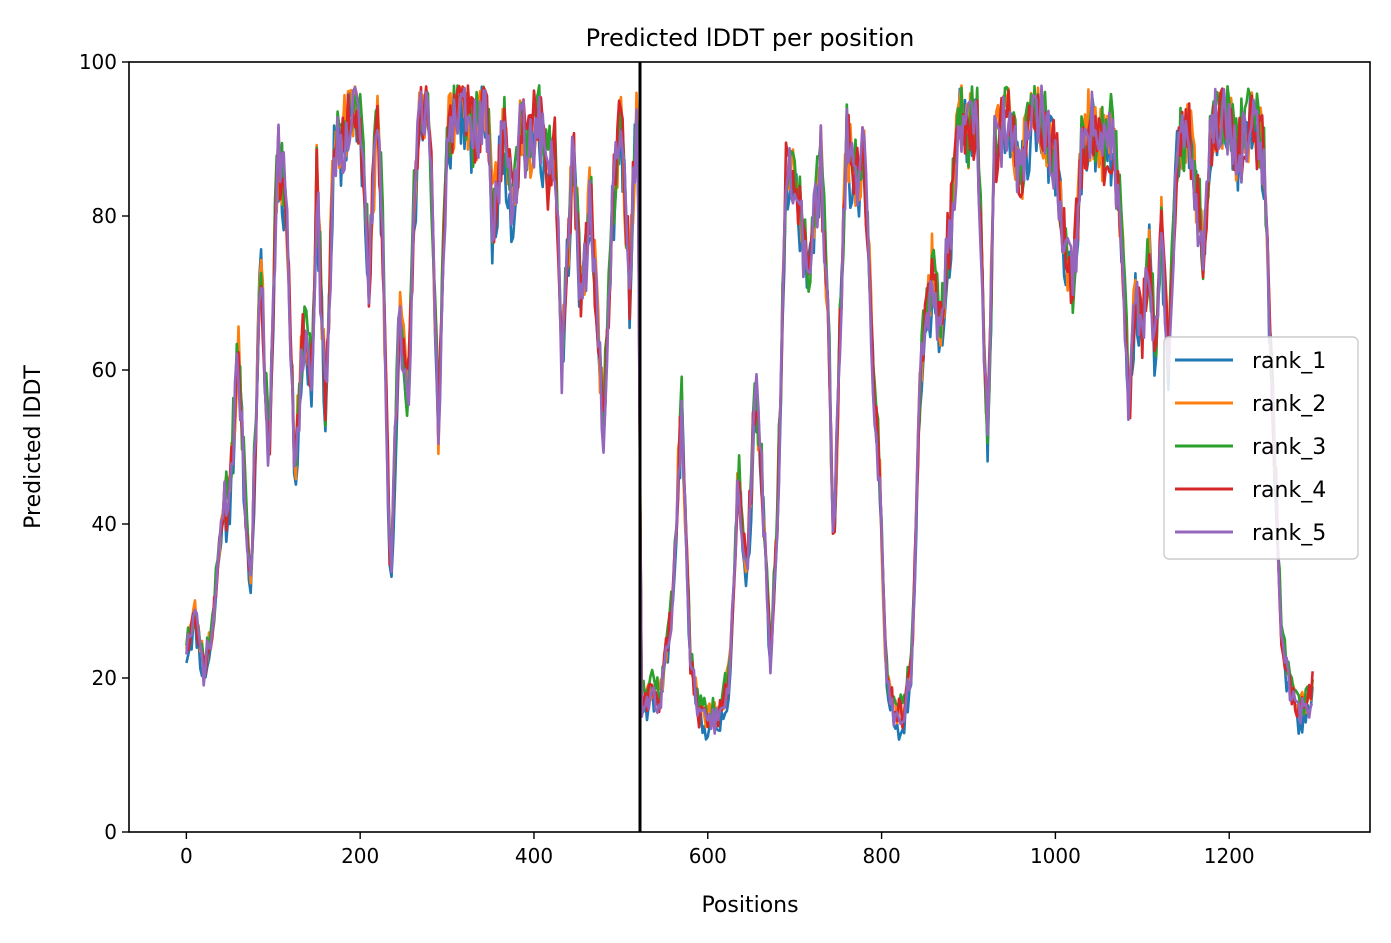 Image resolution: width=1391 pixels, height=943 pixels. What do you see at coordinates (33, 447) in the screenshot?
I see `y-axis-label: Predicted lDDT` at bounding box center [33, 447].